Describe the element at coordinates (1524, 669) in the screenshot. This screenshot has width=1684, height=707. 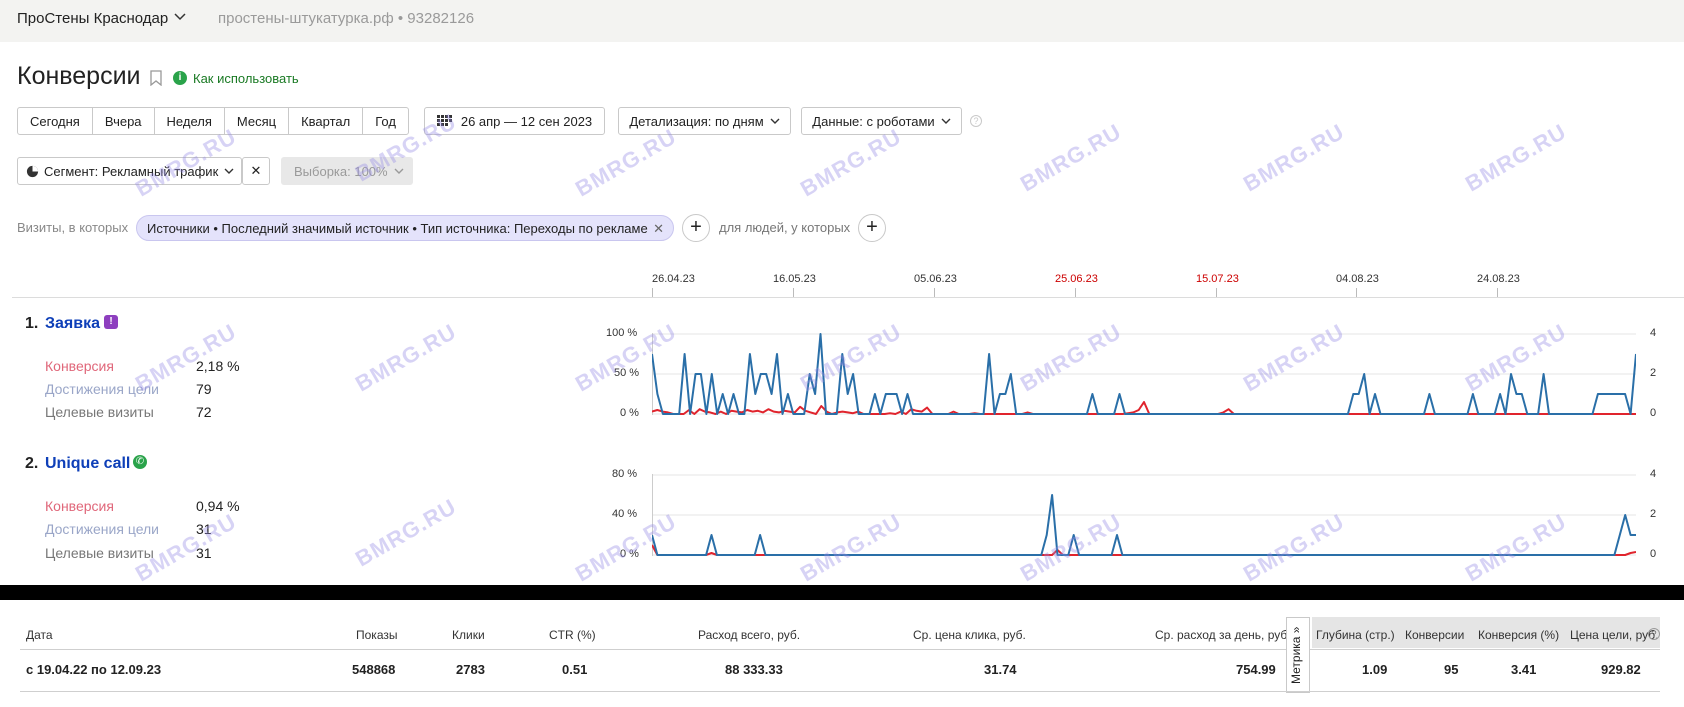
I see `table-cell: 3.41` at that location.